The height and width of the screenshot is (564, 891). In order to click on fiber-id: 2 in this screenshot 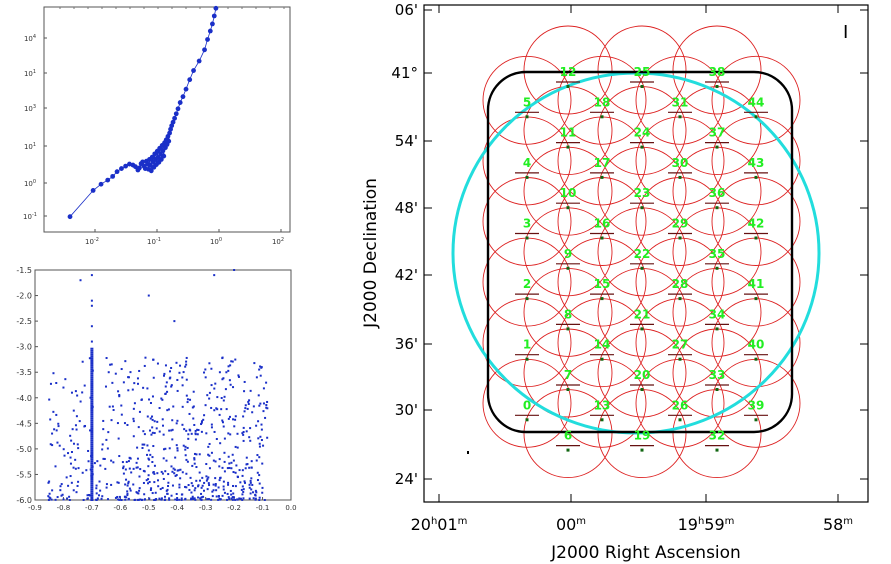, I will do `click(527, 284)`.